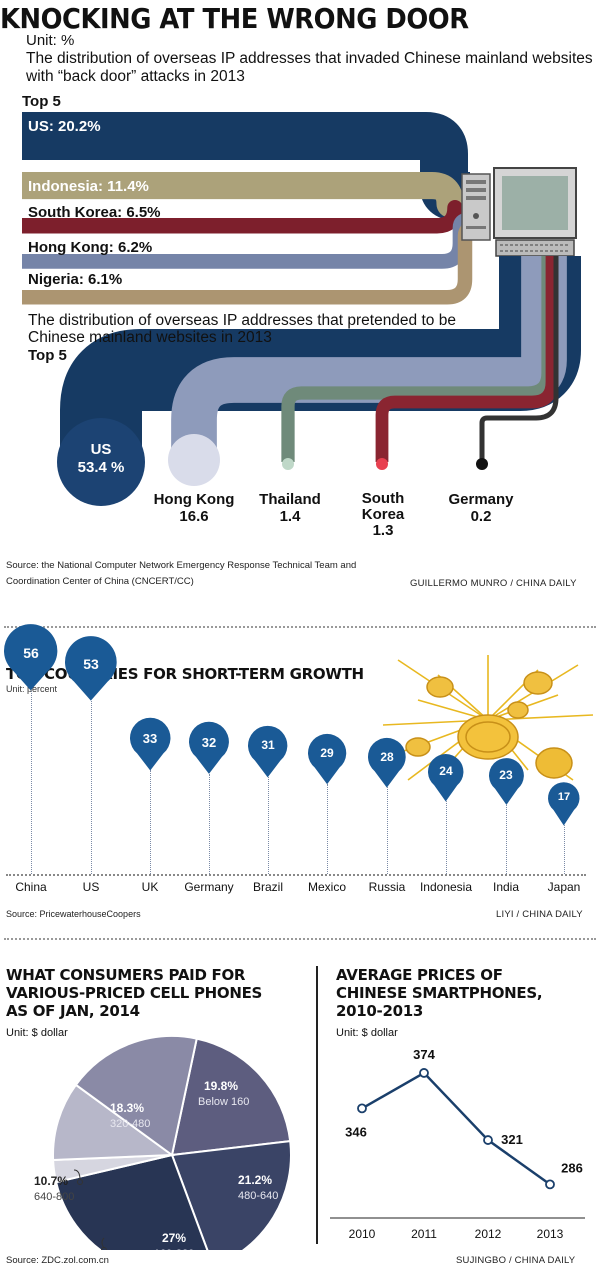 The height and width of the screenshot is (1270, 600). Describe the element at coordinates (572, 1167) in the screenshot. I see `value-label-2013: 286` at that location.